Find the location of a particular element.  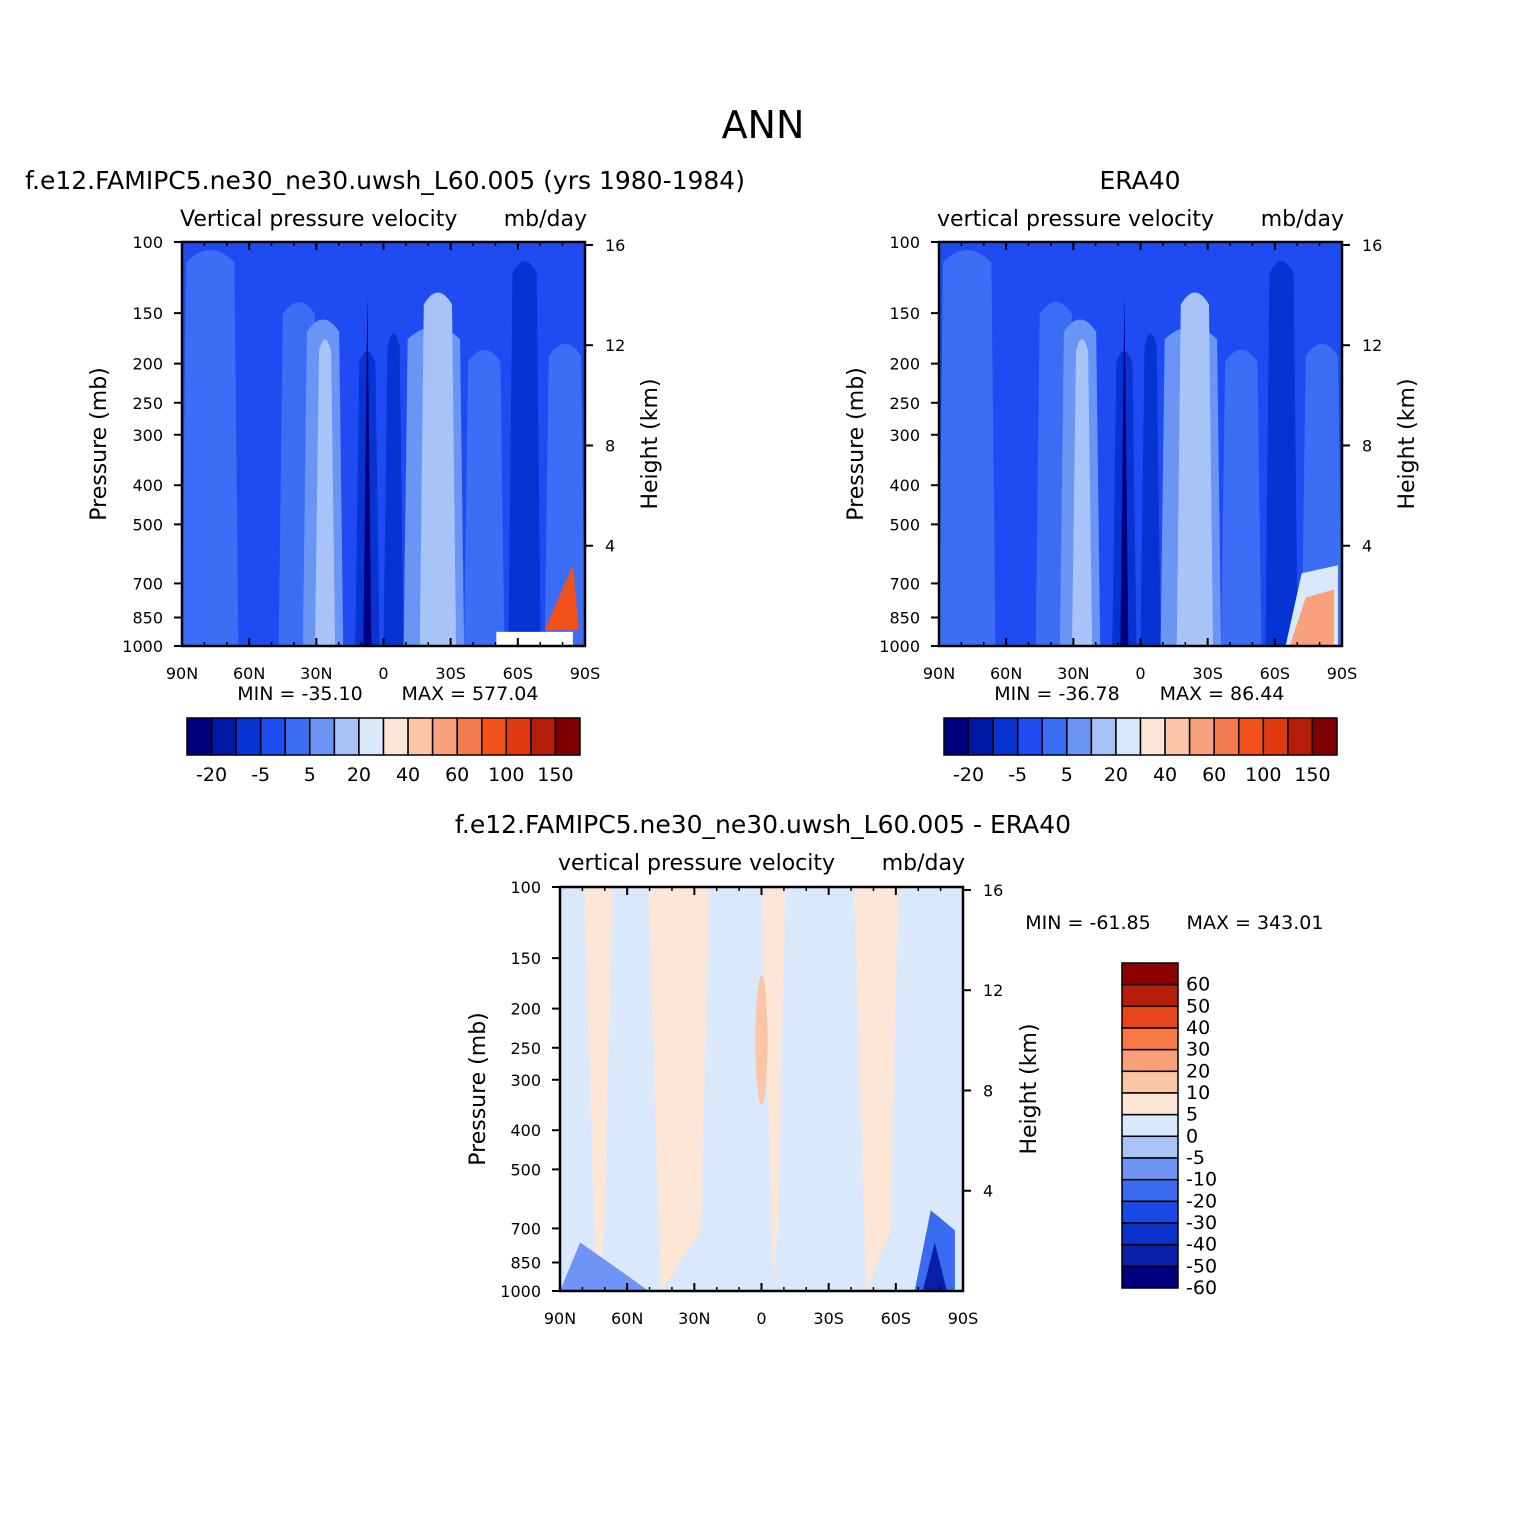

max-label: MAX = 86.44 is located at coordinates (1222, 694).